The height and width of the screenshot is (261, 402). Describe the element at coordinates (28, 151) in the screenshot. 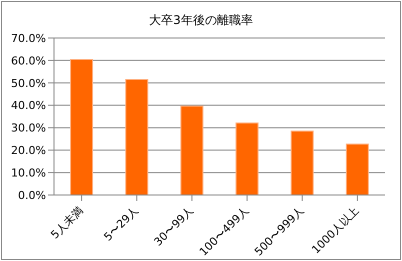

I see `y-tick-label: 20.0%` at that location.